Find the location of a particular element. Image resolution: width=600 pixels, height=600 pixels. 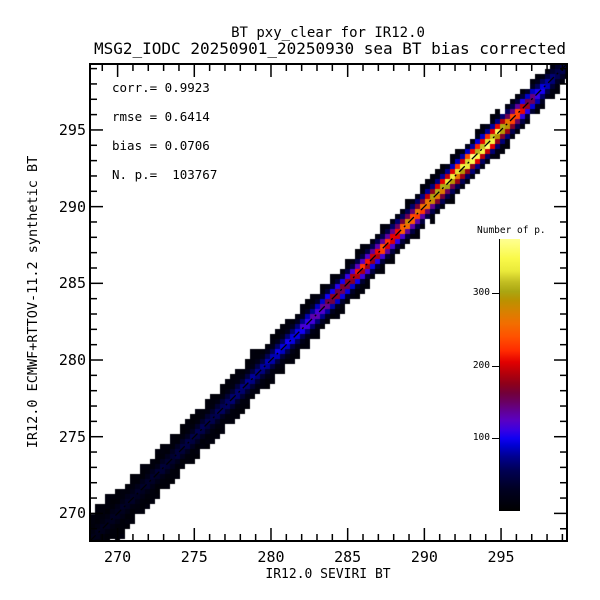

x-tick-label: 270 is located at coordinates (118, 557).